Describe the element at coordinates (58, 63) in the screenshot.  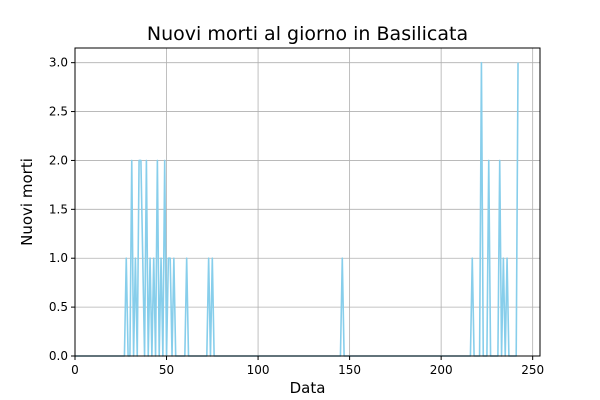
I see `y-tick-label: 3.0` at that location.